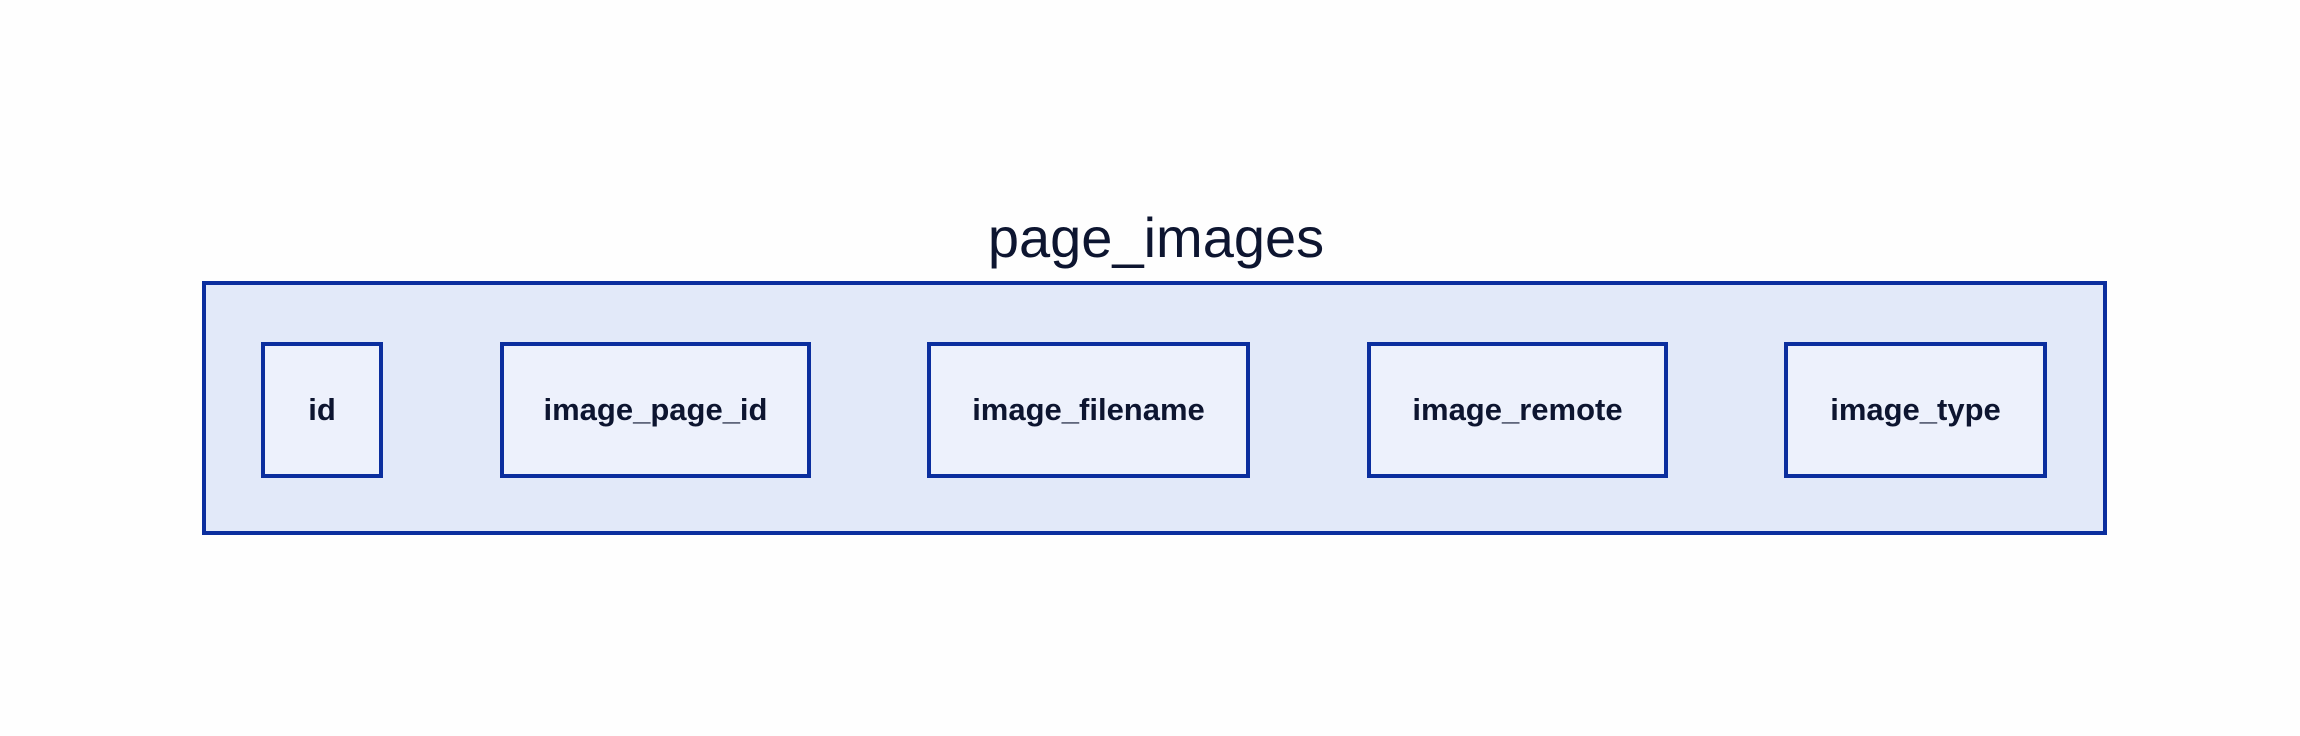 The height and width of the screenshot is (736, 2300). Describe the element at coordinates (322, 410) in the screenshot. I see `field-id: id` at that location.